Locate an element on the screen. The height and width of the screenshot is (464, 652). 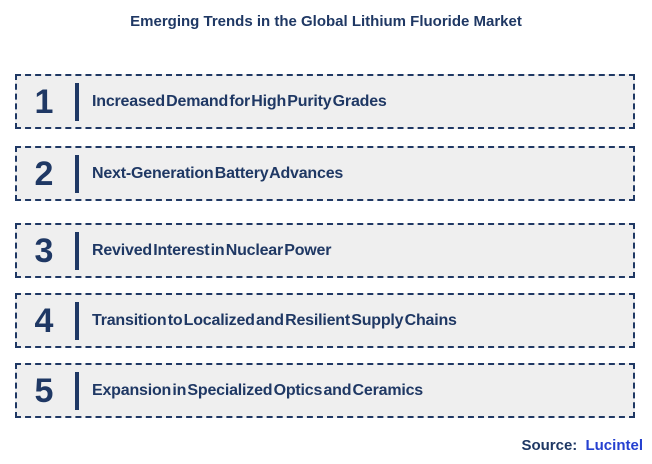
source-link: Lucintel is located at coordinates (614, 445).